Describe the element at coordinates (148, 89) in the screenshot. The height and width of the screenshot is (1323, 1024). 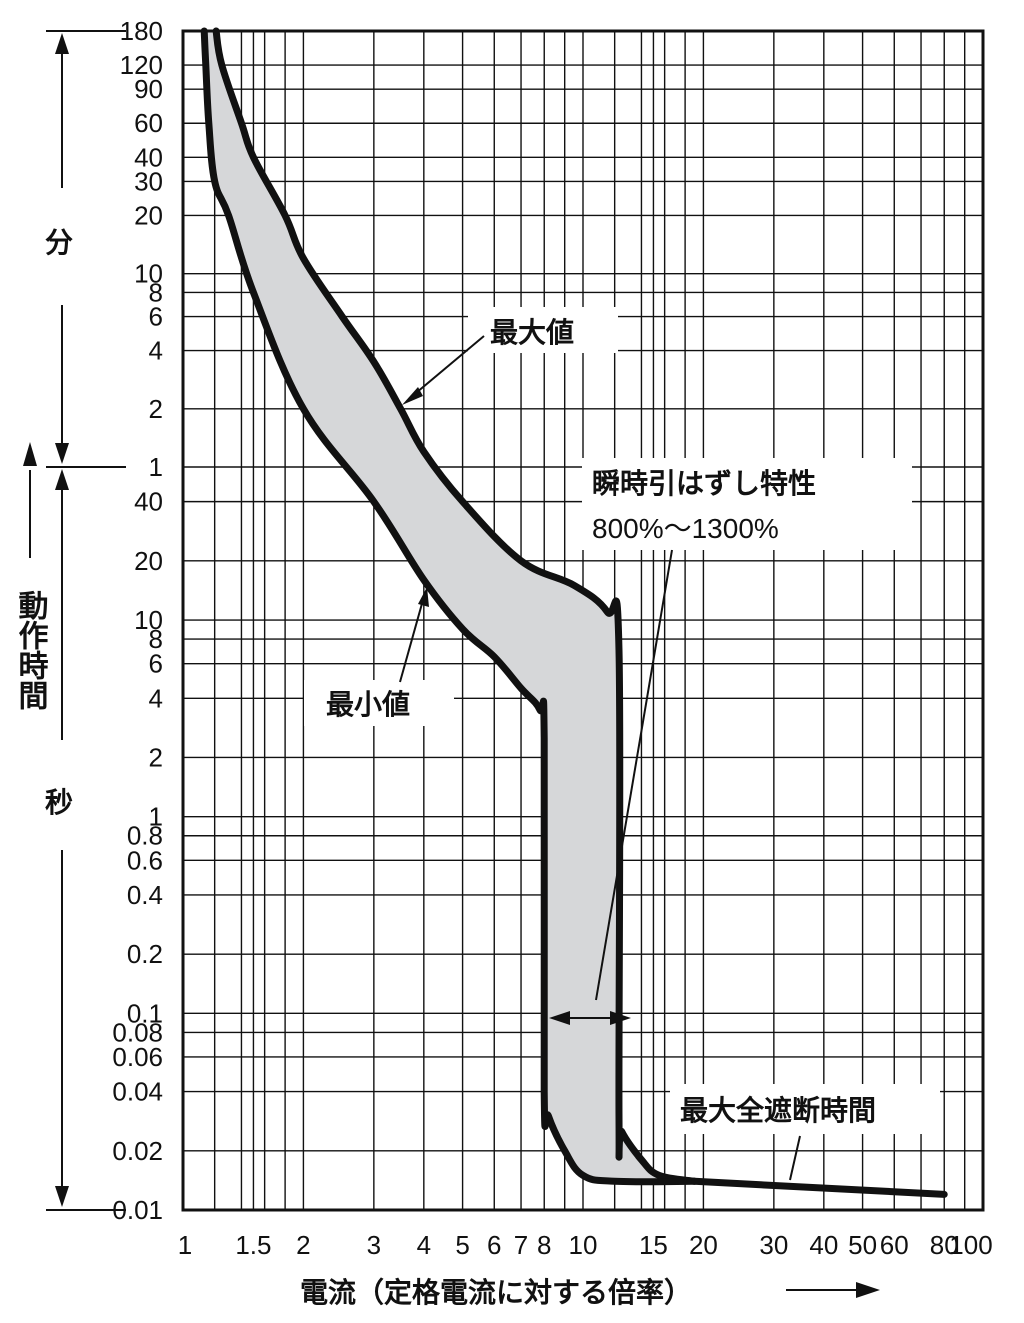
I see `y-tick-label-minutes: 90` at that location.